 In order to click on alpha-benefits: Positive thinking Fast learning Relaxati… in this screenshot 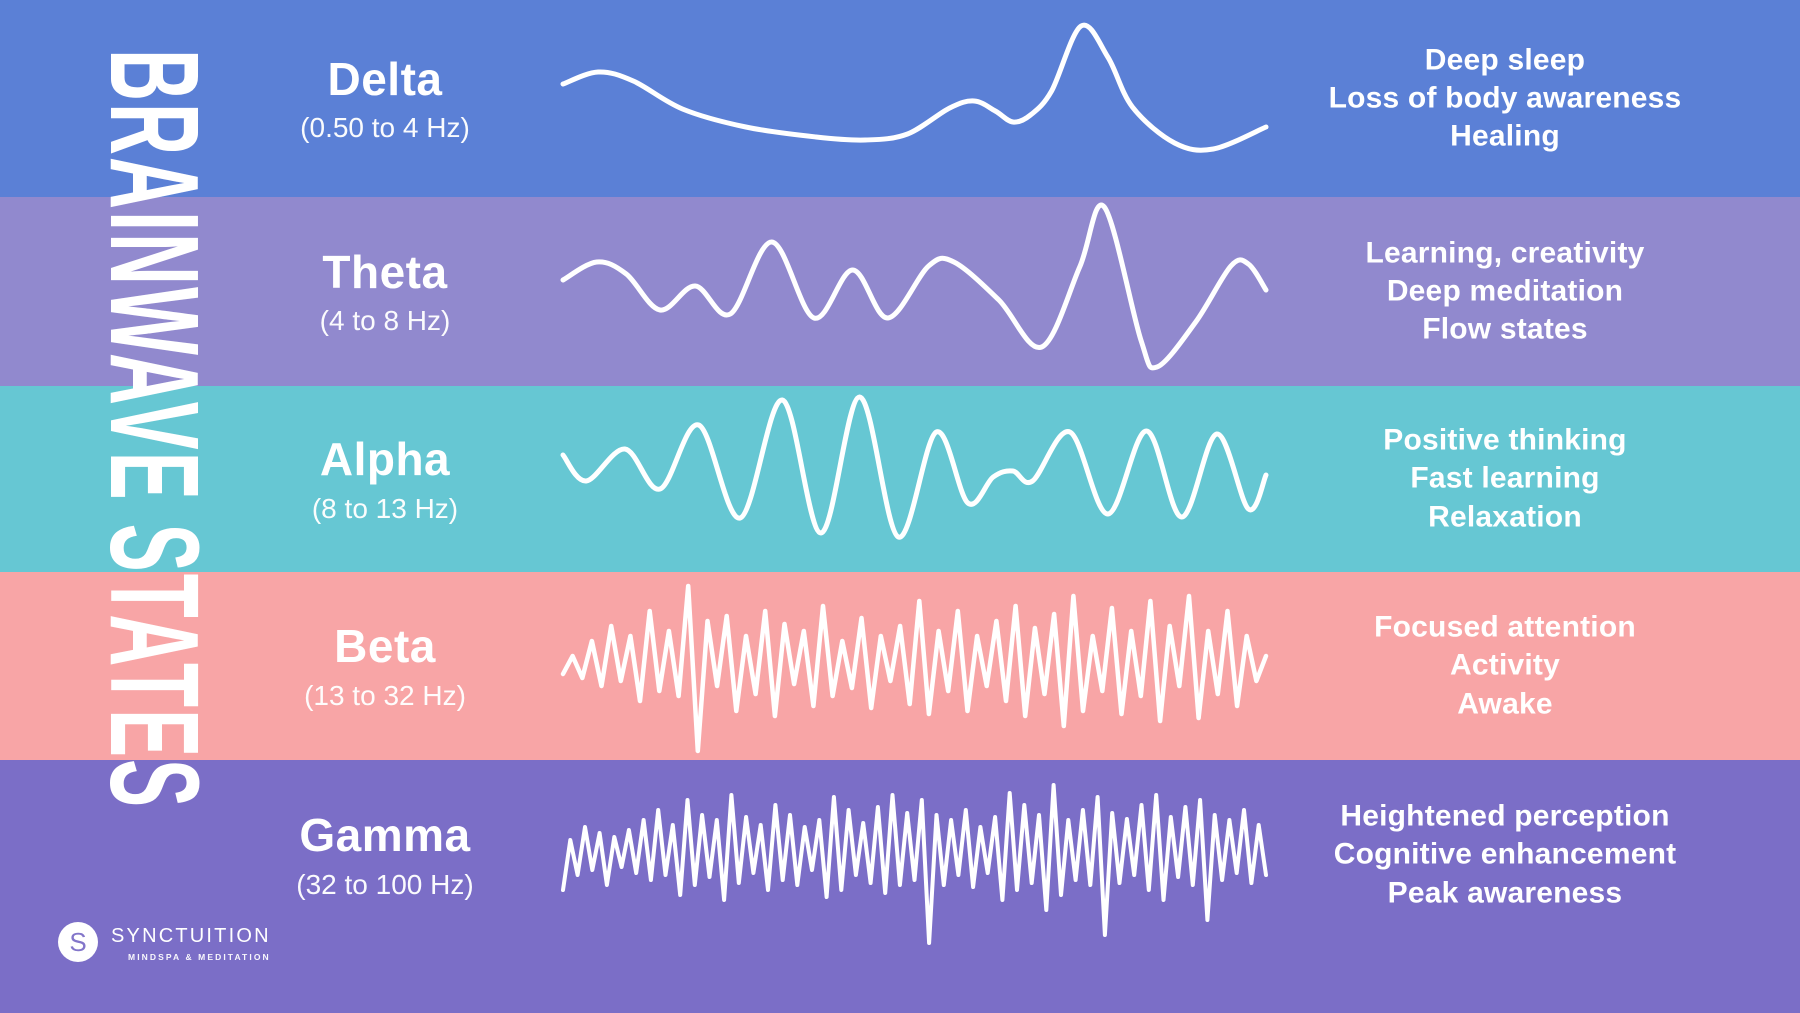, I will do `click(1505, 478)`.